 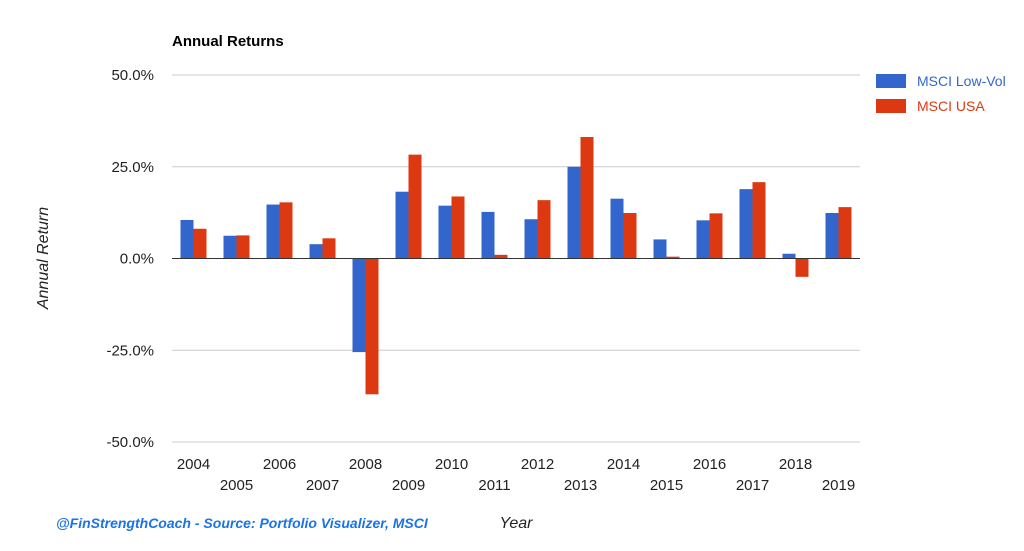 I want to click on x-tick-label: 2018, so click(x=795, y=464).